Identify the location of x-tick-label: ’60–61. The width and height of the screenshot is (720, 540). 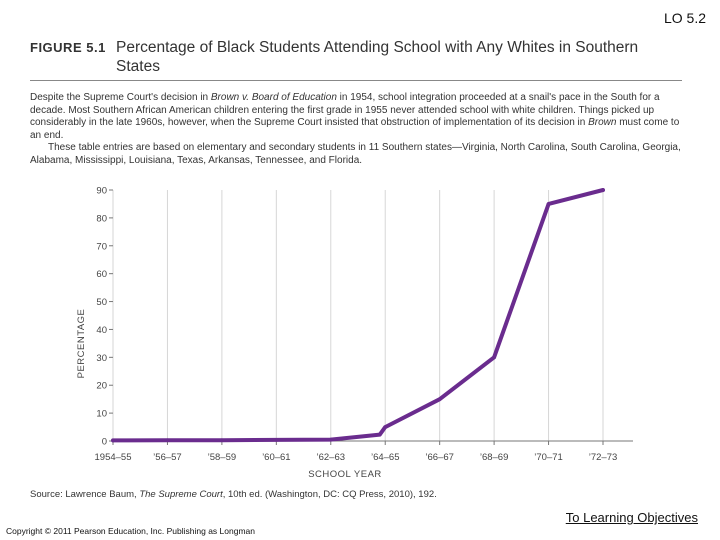
(276, 457).